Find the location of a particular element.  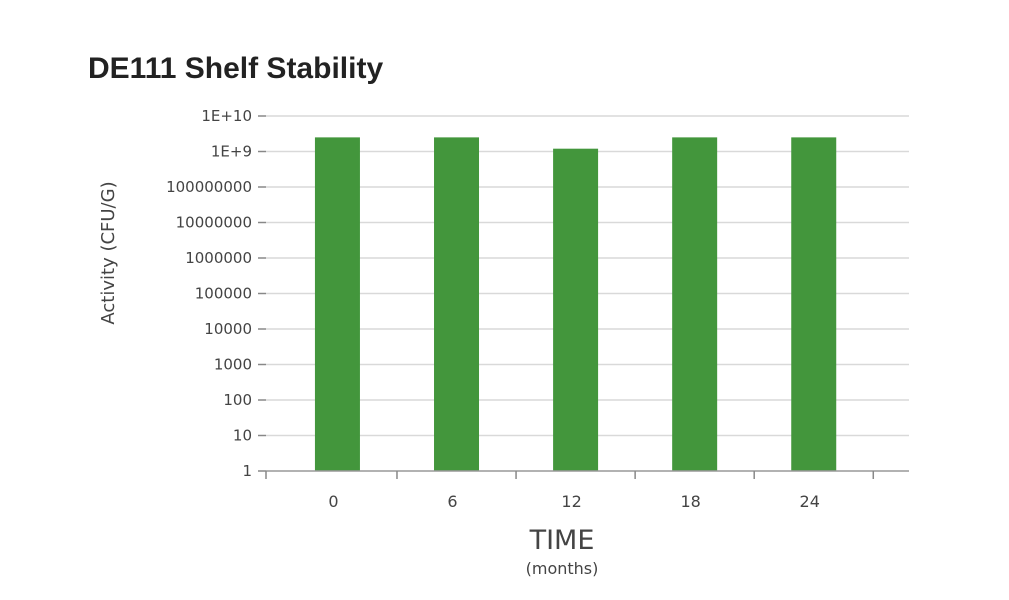

x-axis-sublabel: (months) is located at coordinates (562, 568).